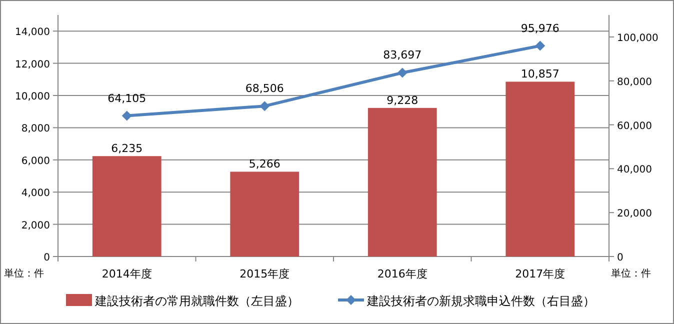  I want to click on data-label: 5,266, so click(264, 164).